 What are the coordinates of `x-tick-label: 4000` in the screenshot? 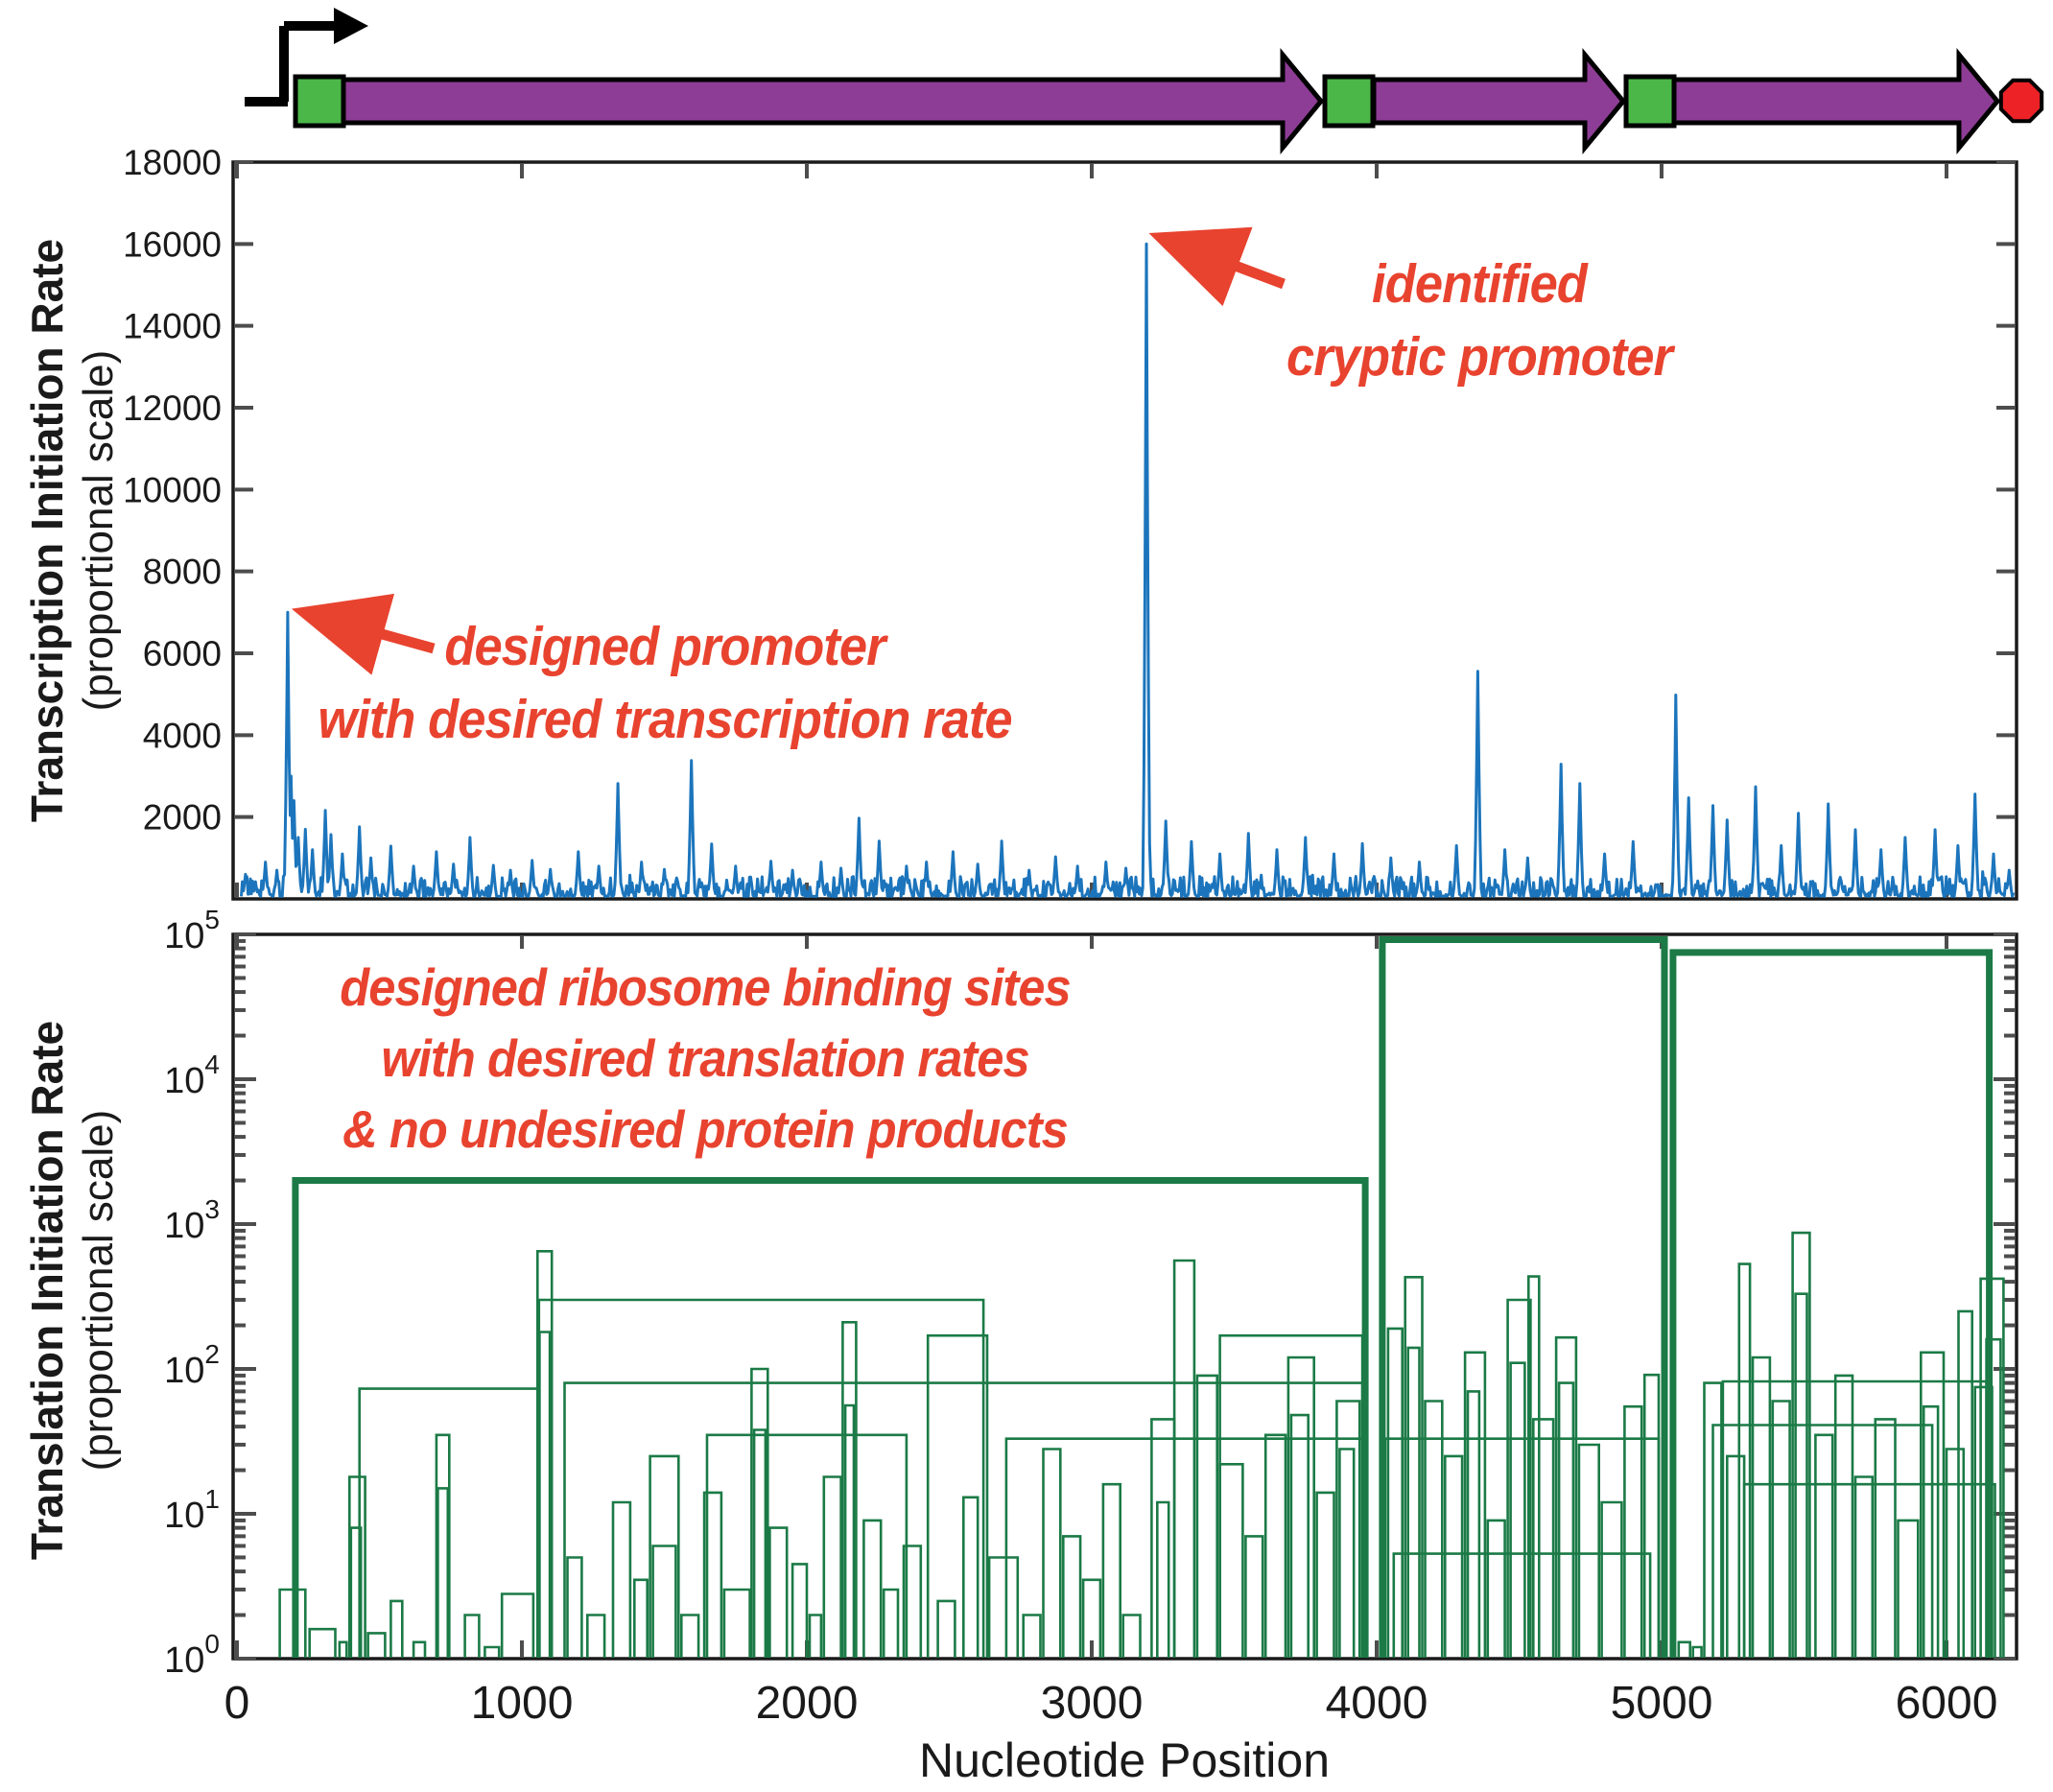 It's located at (1377, 1703).